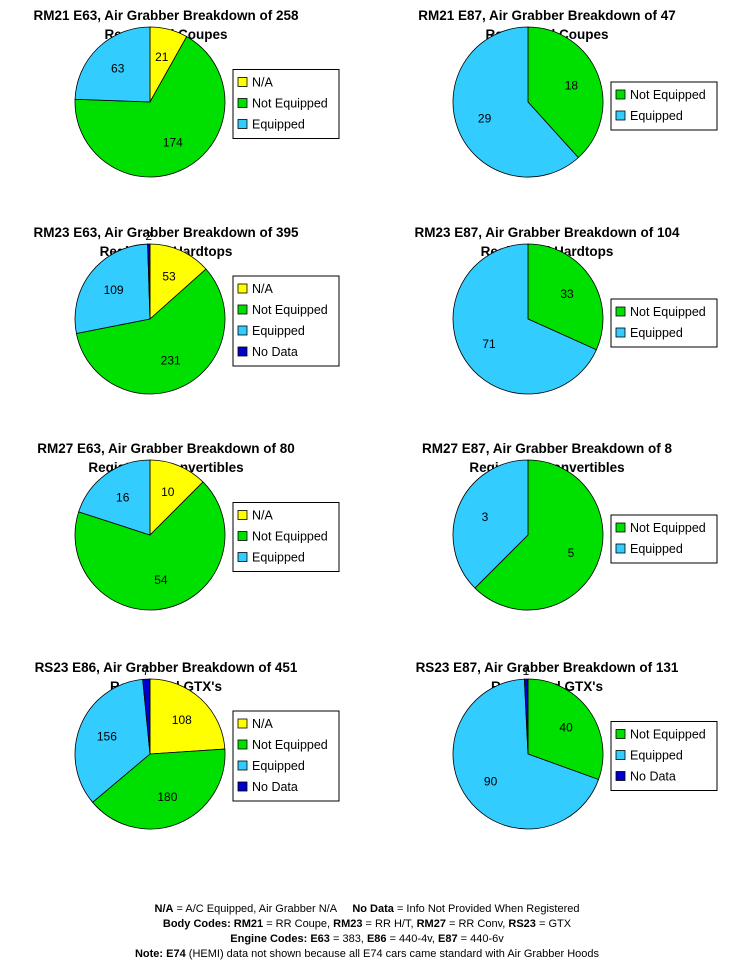 The width and height of the screenshot is (734, 969). Describe the element at coordinates (547, 232) in the screenshot. I see `chart-title-line: RM23 E87, Air Grabber Breakdown of 104` at that location.